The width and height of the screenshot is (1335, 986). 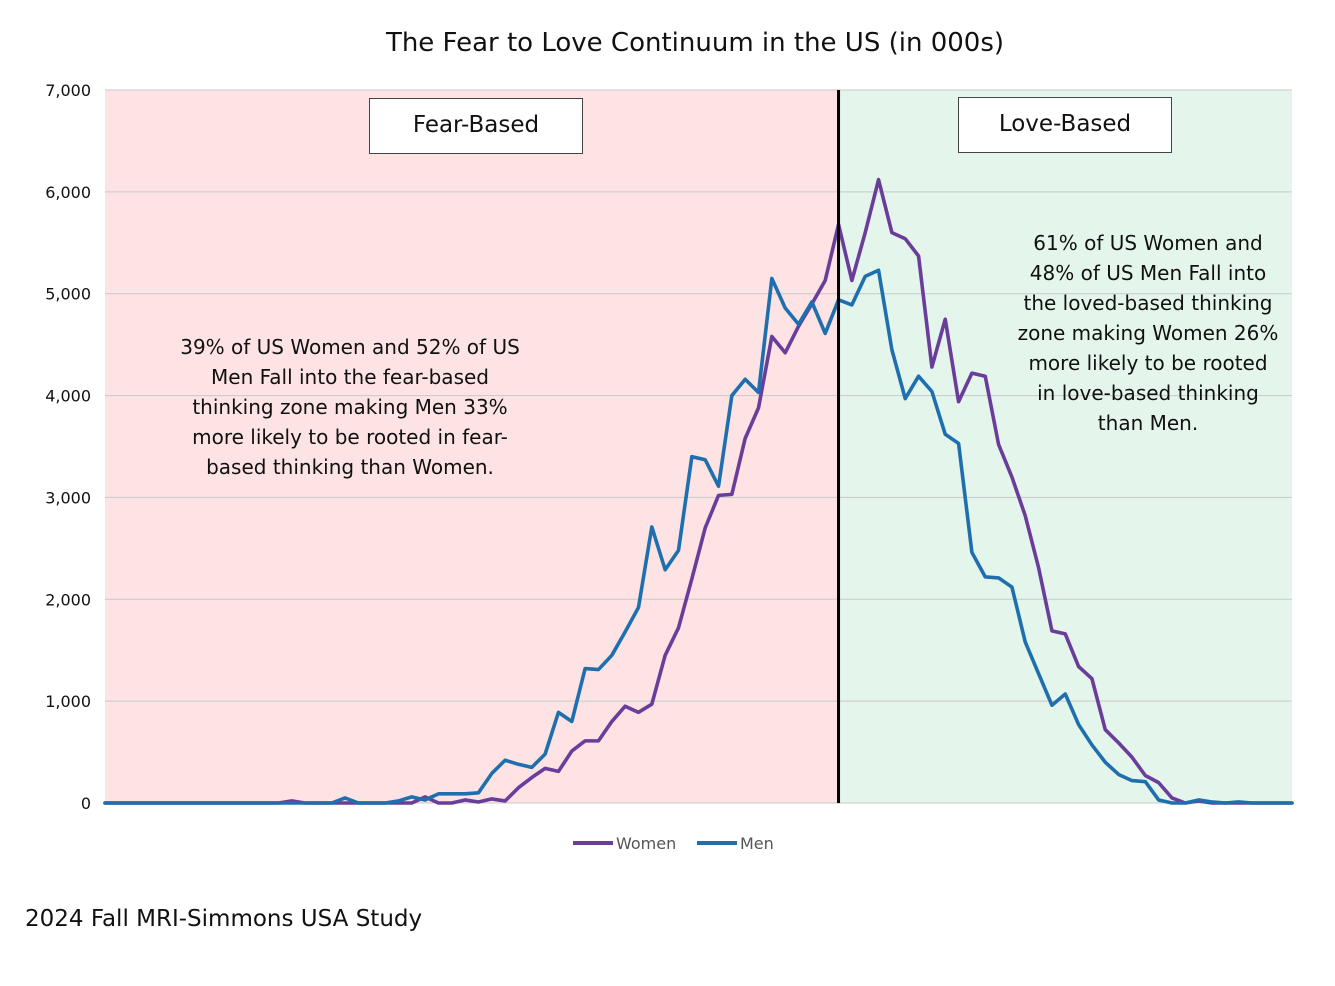 I want to click on fear-note-line: thinking zone making Men 33%, so click(x=350, y=407).